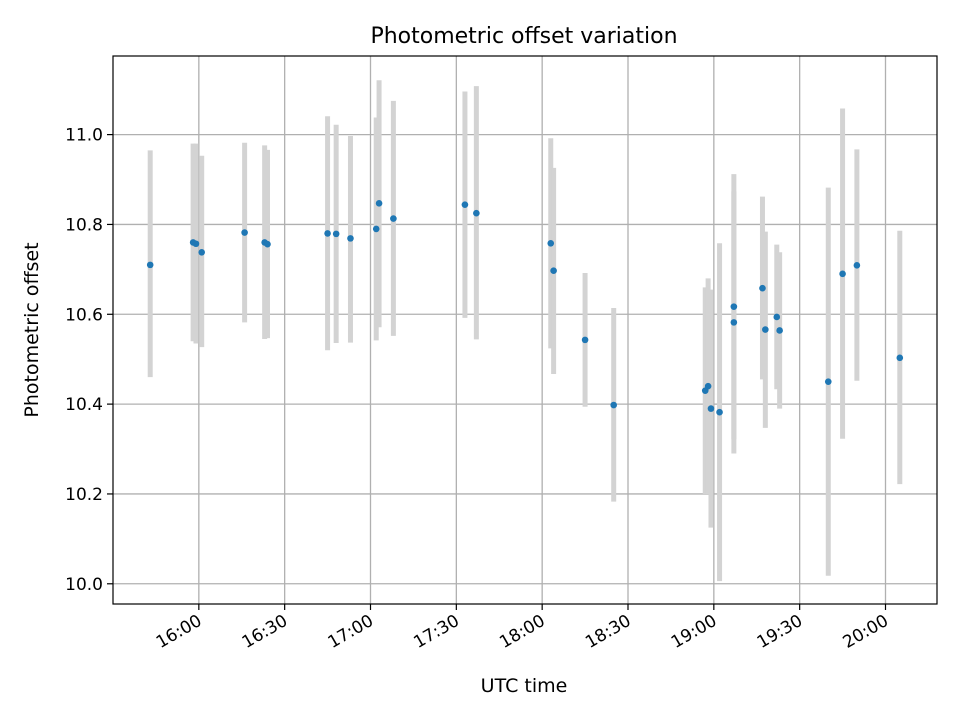 The image size is (960, 720). What do you see at coordinates (265, 632) in the screenshot?
I see `x-tick-label: 16:30` at bounding box center [265, 632].